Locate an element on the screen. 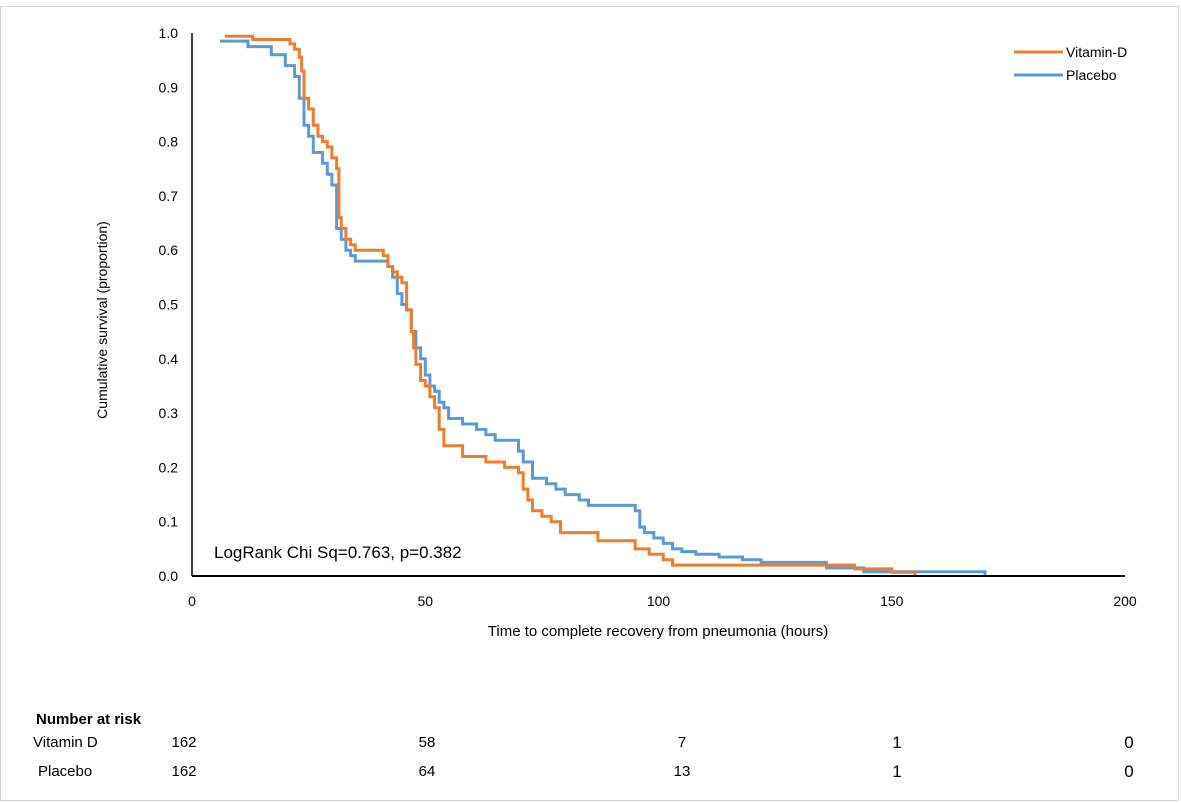  y-tick-label: 0.5 is located at coordinates (169, 305).